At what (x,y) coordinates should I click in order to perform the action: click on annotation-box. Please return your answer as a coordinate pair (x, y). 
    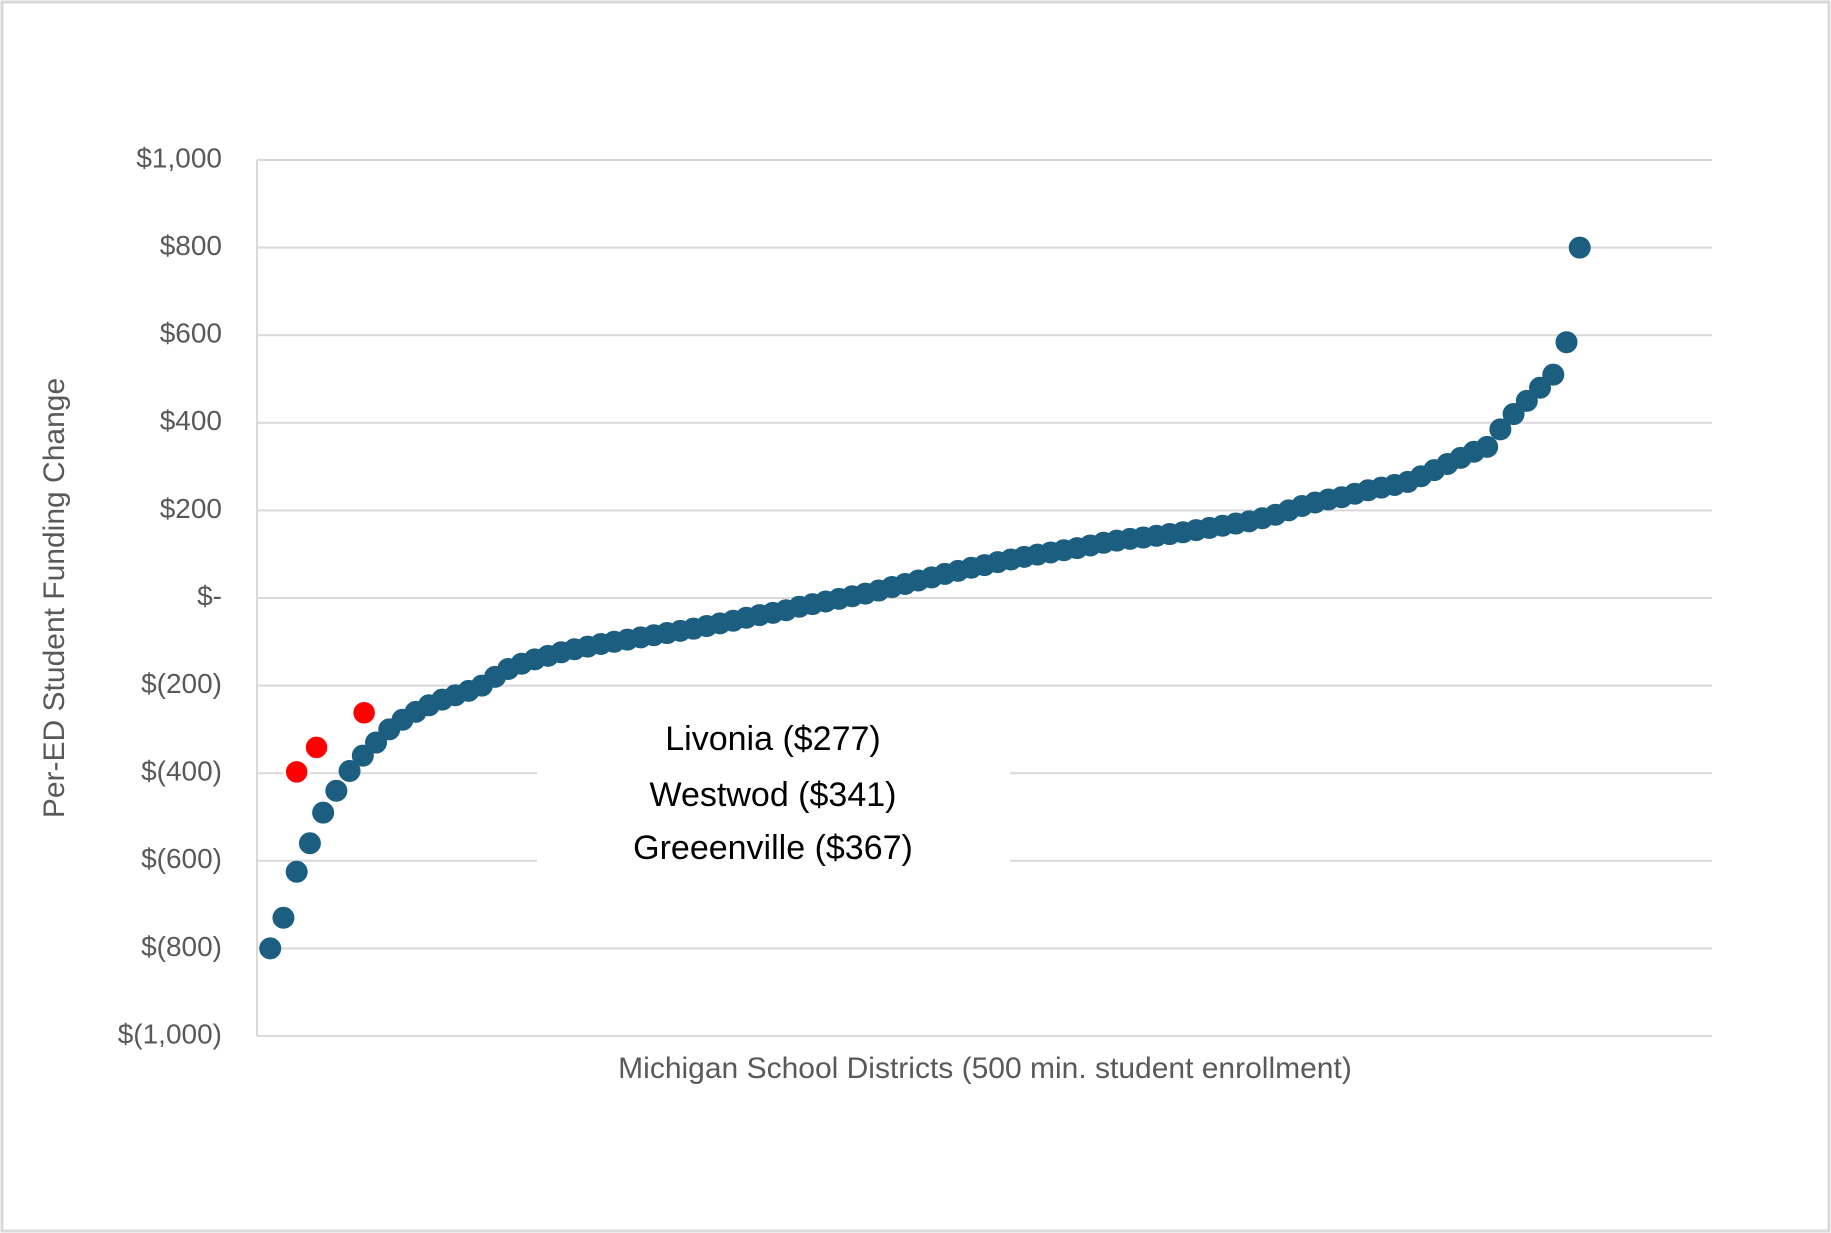
    Looking at the image, I should click on (773, 794).